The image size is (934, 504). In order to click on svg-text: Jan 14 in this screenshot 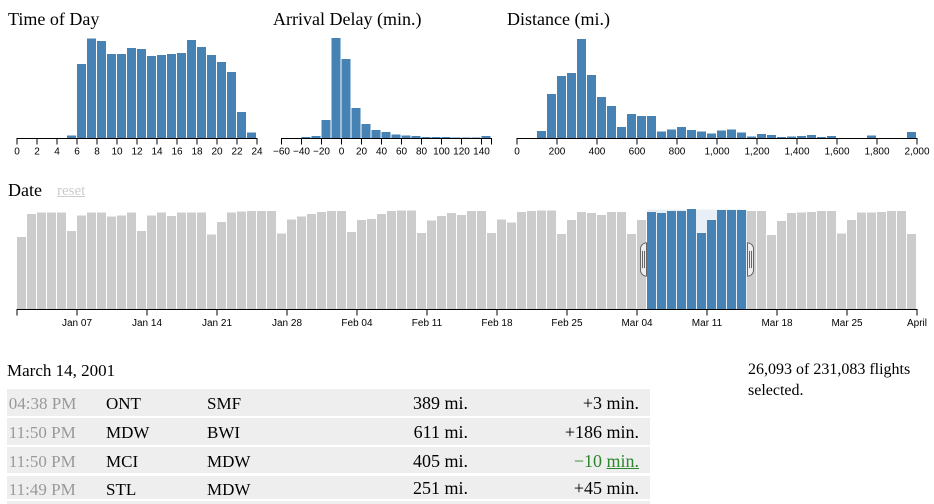, I will do `click(147, 323)`.